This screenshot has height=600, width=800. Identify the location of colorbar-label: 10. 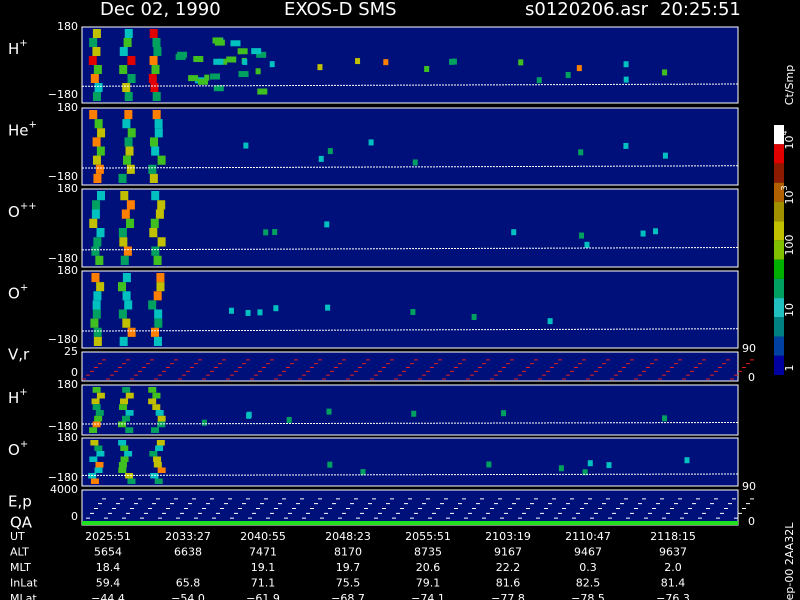
(789, 310).